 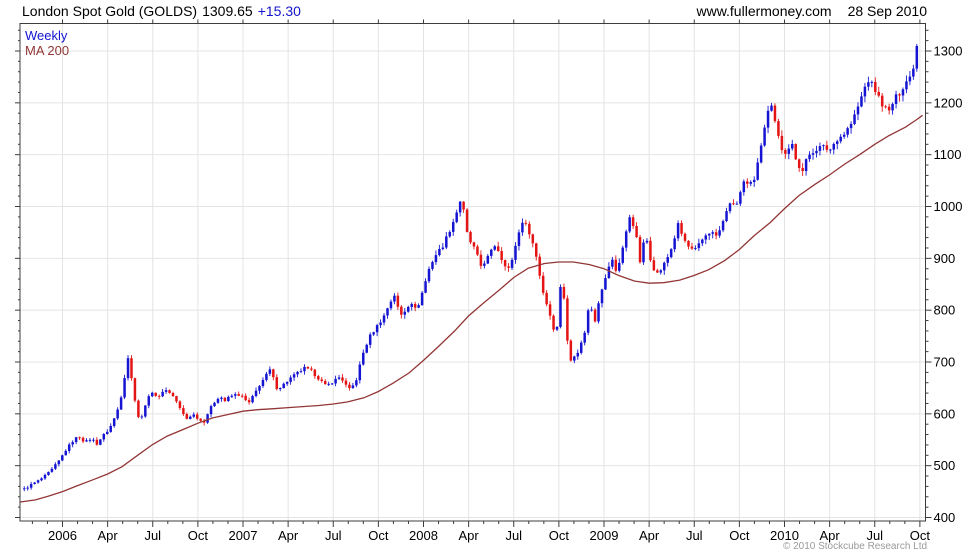 I want to click on source-block: www.fullermoney.com 28 Sep 2010, so click(x=811, y=11).